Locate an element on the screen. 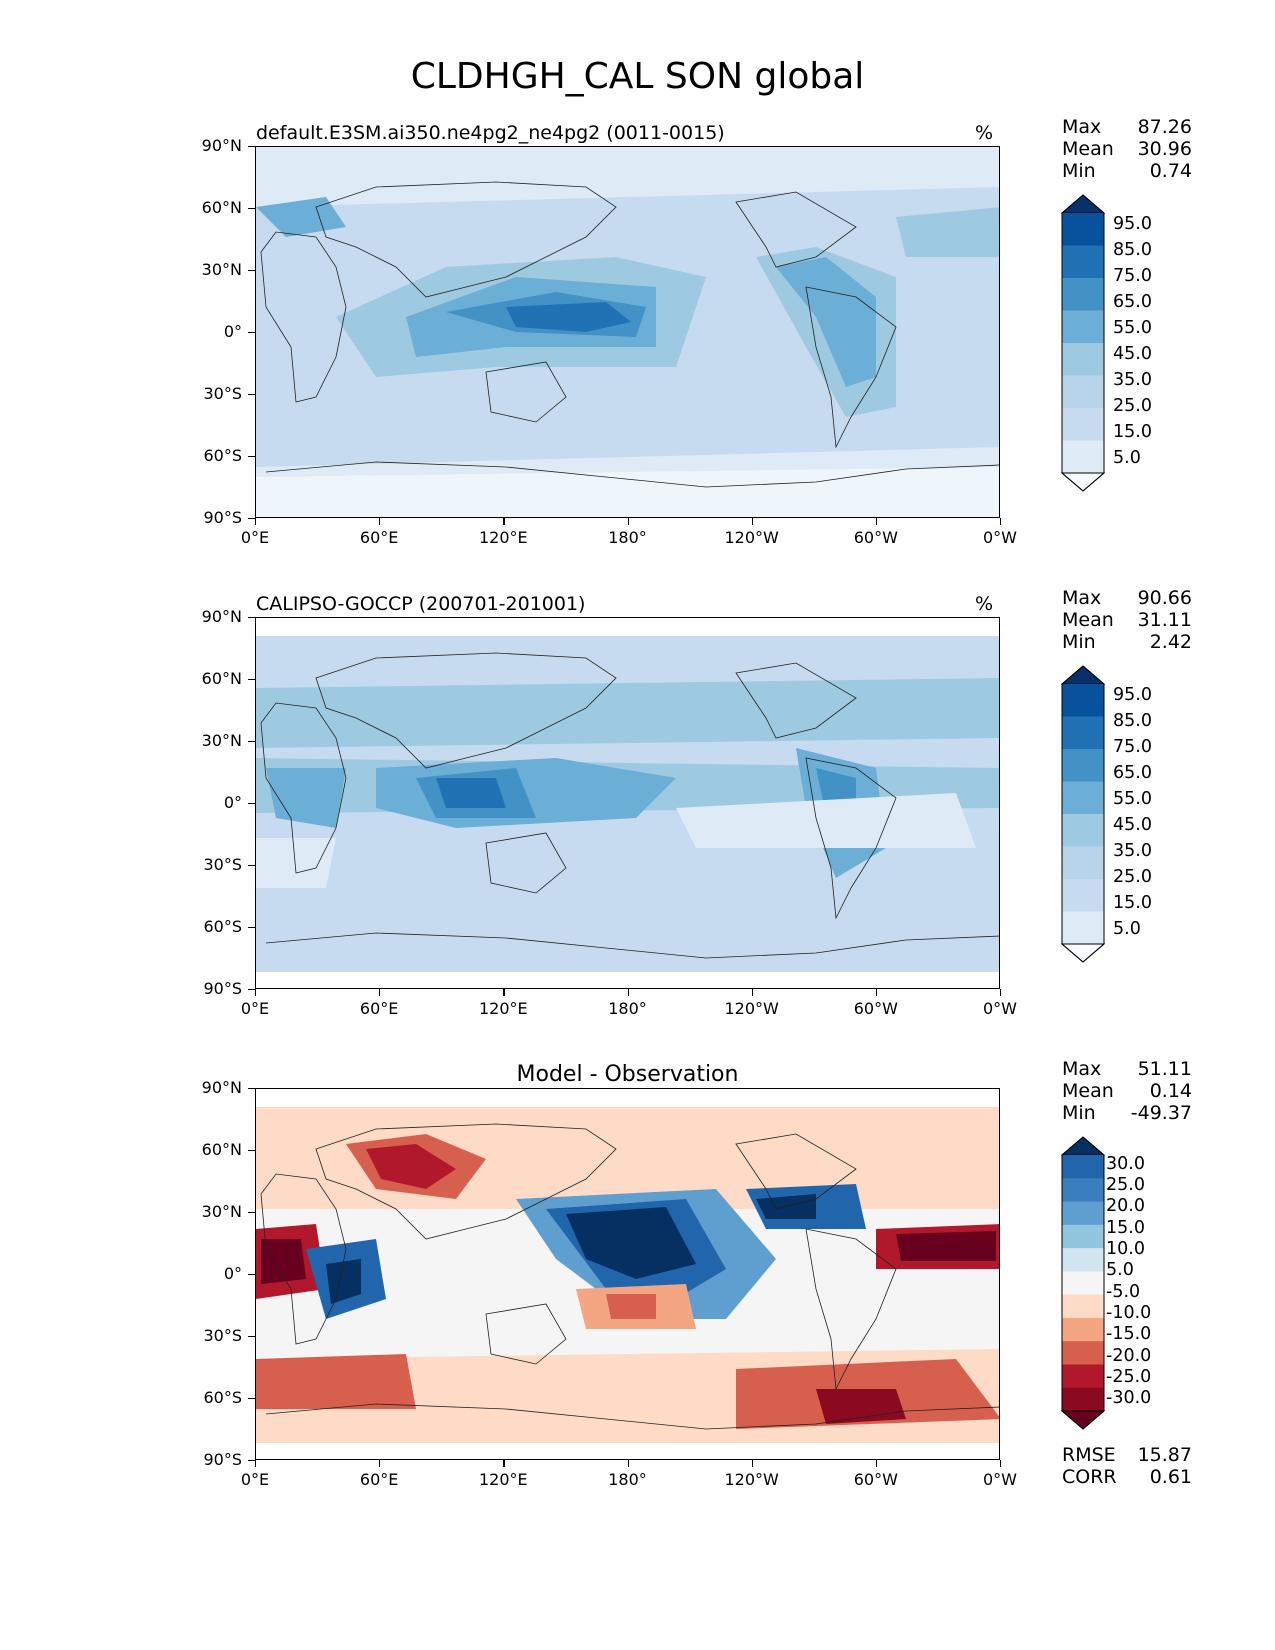 The width and height of the screenshot is (1275, 1650). colorbar-tick-label: -30.0 is located at coordinates (1129, 1398).